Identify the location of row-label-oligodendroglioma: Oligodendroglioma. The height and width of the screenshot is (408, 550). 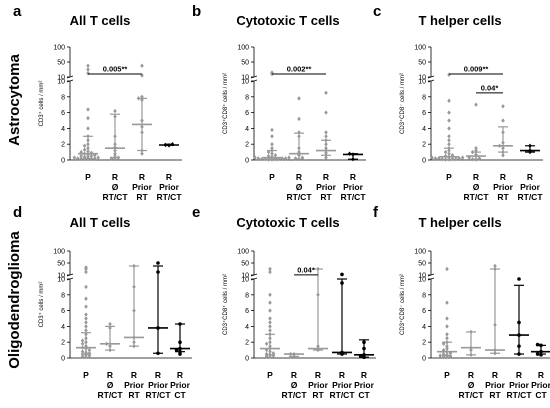
(14, 300).